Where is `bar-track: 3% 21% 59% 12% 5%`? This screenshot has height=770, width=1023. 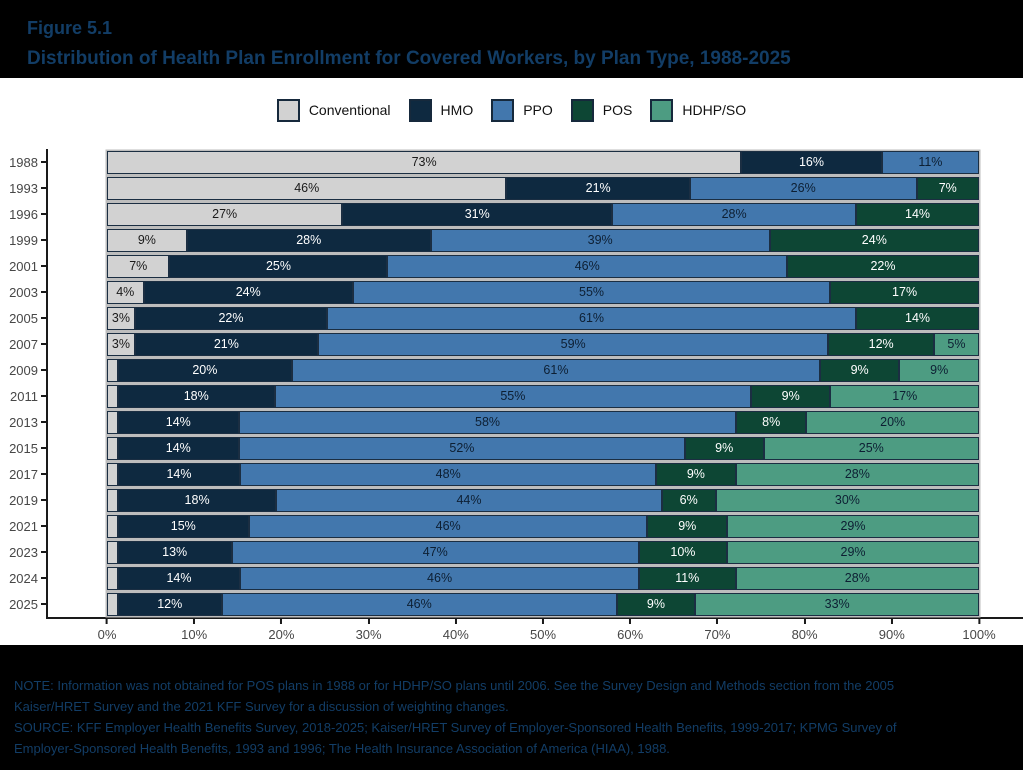 bar-track: 3% 21% 59% 12% 5% is located at coordinates (543, 344).